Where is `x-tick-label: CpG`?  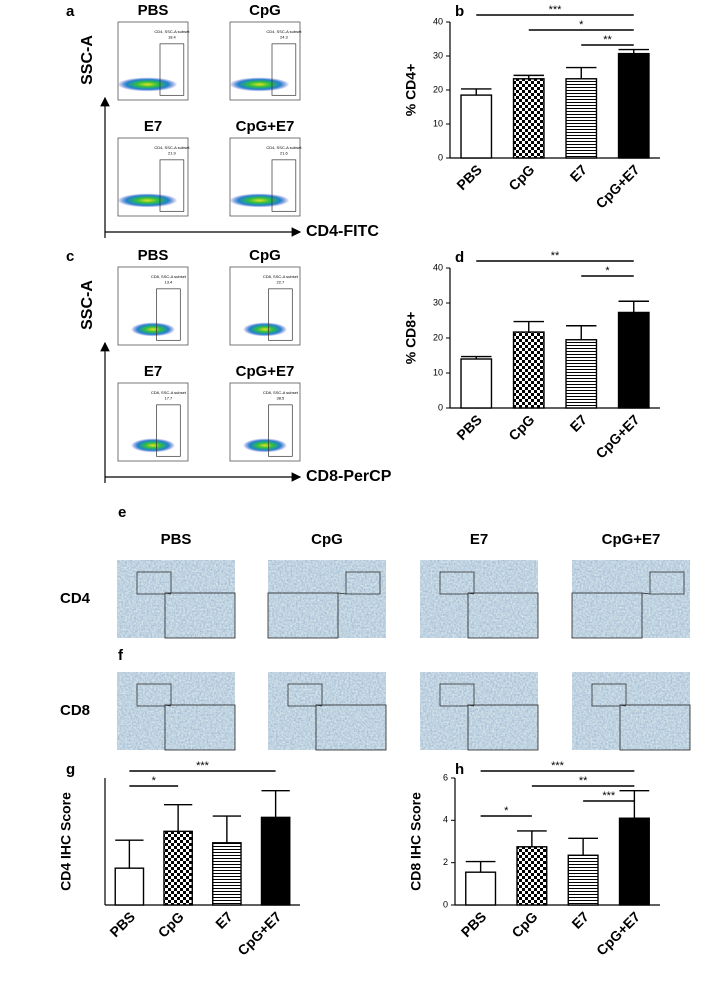
x-tick-label: CpG is located at coordinates (171, 924).